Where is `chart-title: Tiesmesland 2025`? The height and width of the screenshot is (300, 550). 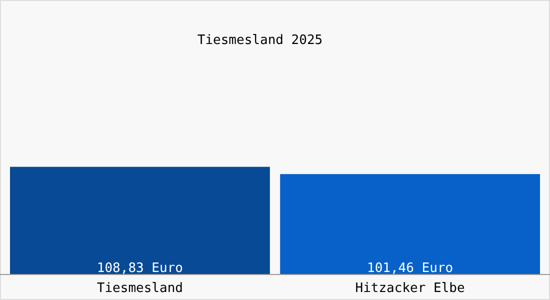 chart-title: Tiesmesland 2025 is located at coordinates (260, 40).